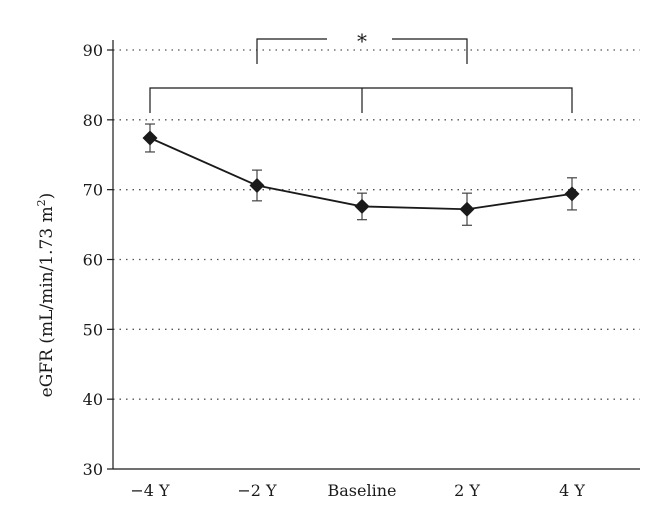  I want to click on y-tick-label-80: 80, so click(93, 120).